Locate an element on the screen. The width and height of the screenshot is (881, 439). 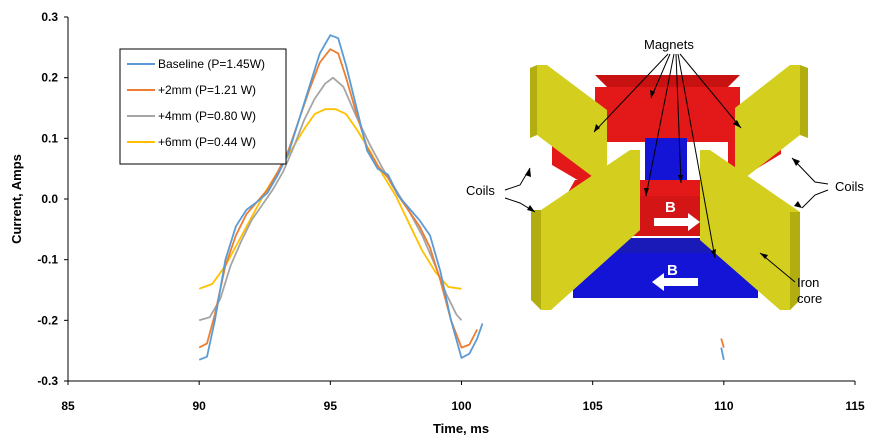
coil-back-right-edge is located at coordinates (804, 101).